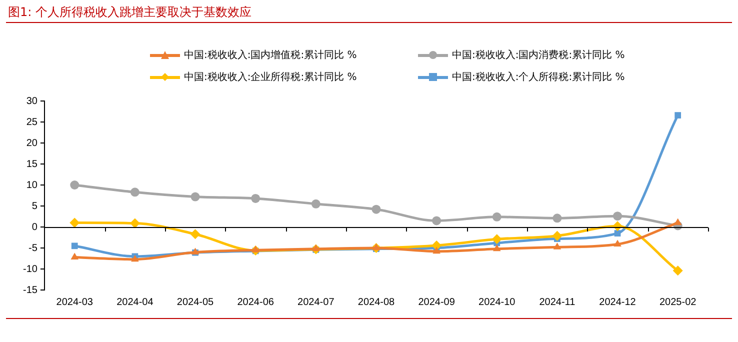 The image size is (738, 342). What do you see at coordinates (130, 12) in the screenshot?
I see `chart-title: 图1: 个人所得税收入跳增主要取决于基数效应` at bounding box center [130, 12].